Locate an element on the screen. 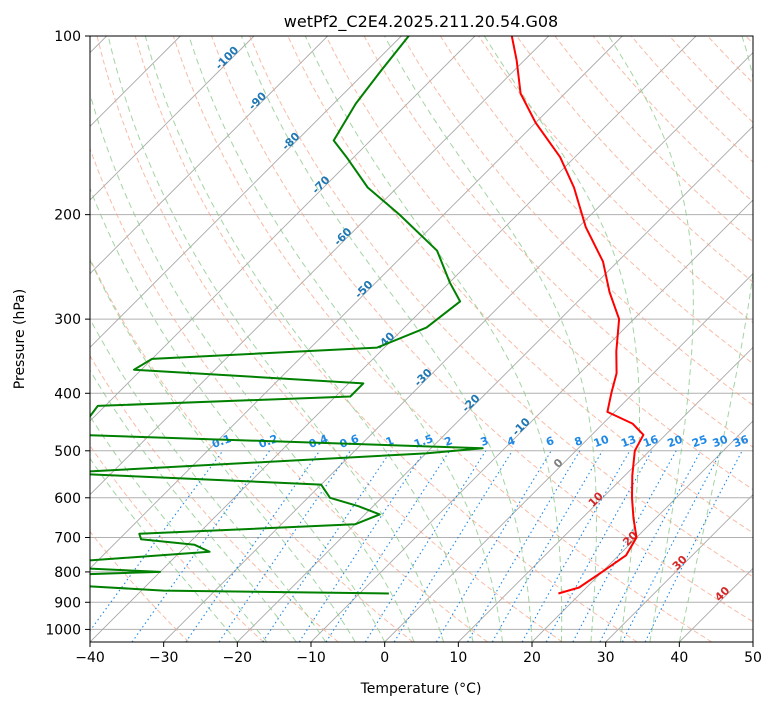 The width and height of the screenshot is (775, 708). y-tick-label: 500 is located at coordinates (67, 452).